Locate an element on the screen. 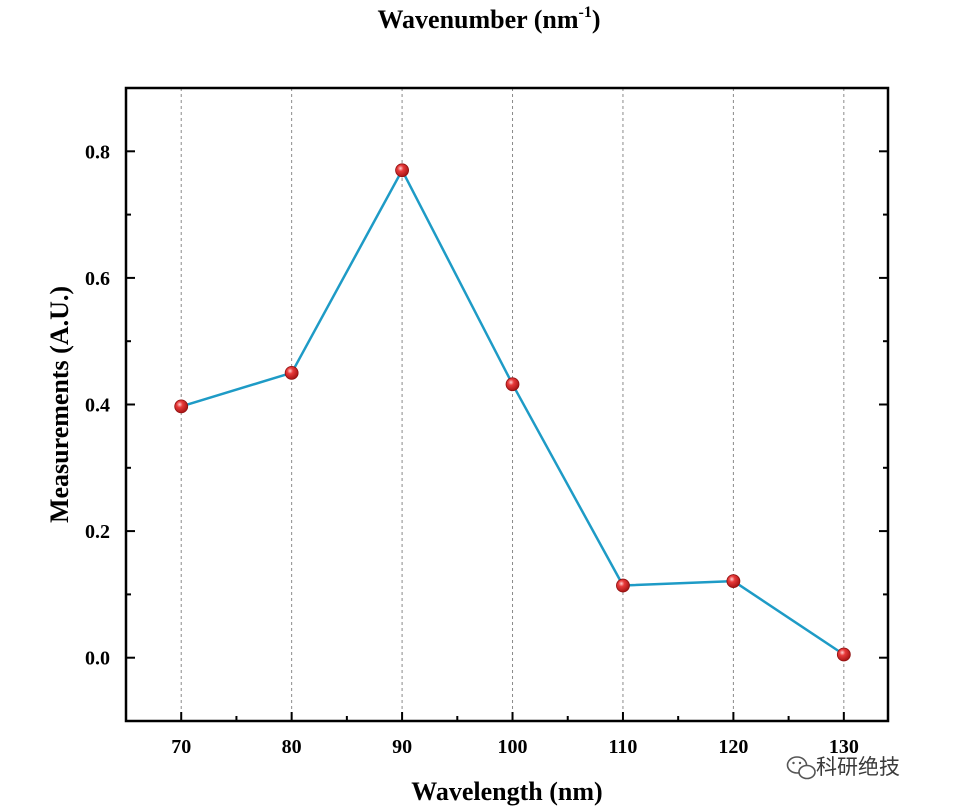  x-tick-label: 110 is located at coordinates (623, 747).